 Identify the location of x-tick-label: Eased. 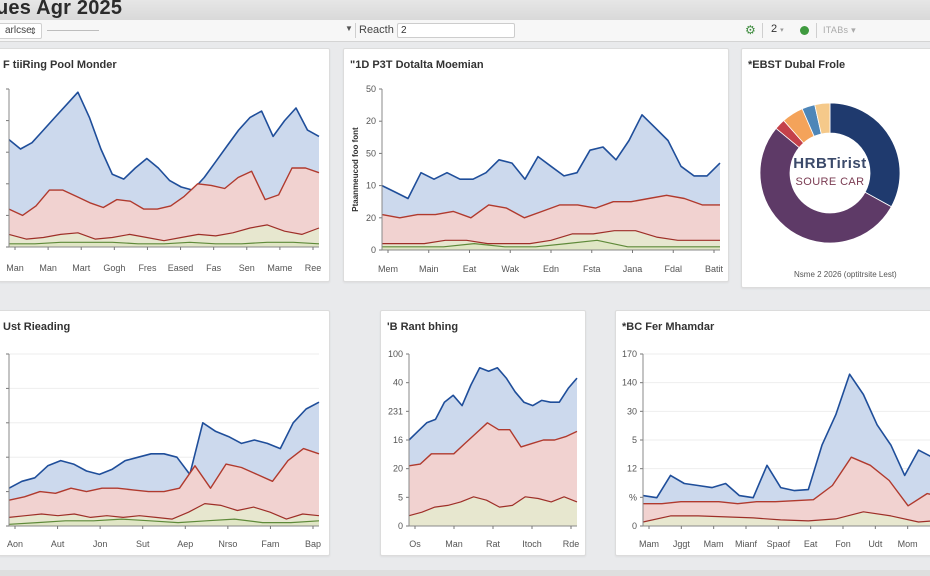
(181, 268).